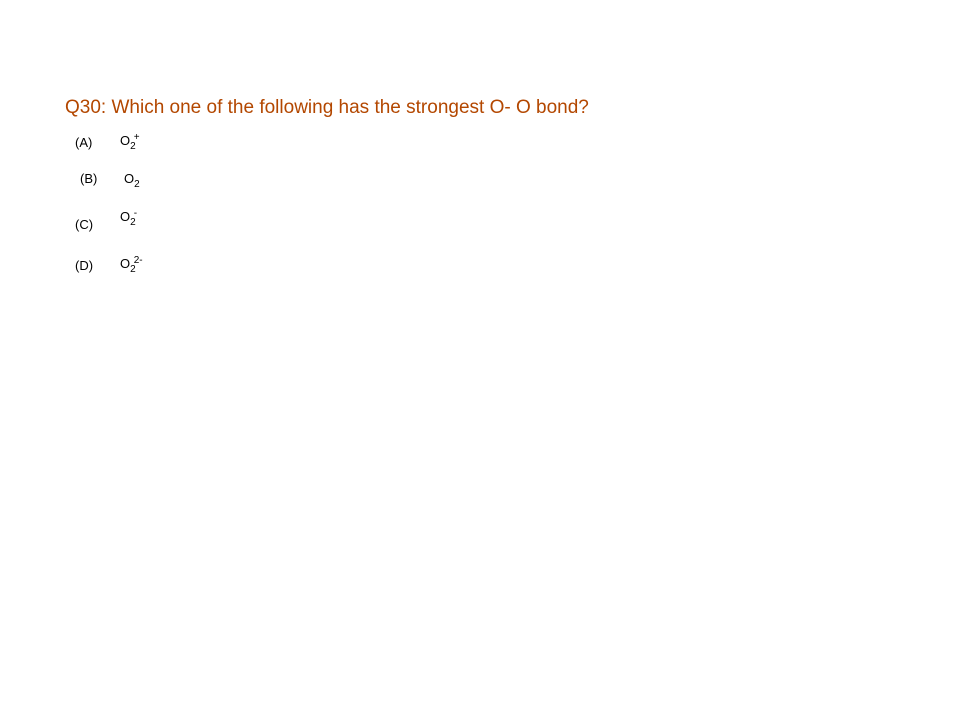 The image size is (960, 719). Describe the element at coordinates (137, 184) in the screenshot. I see `option-b-subscript: 2` at that location.